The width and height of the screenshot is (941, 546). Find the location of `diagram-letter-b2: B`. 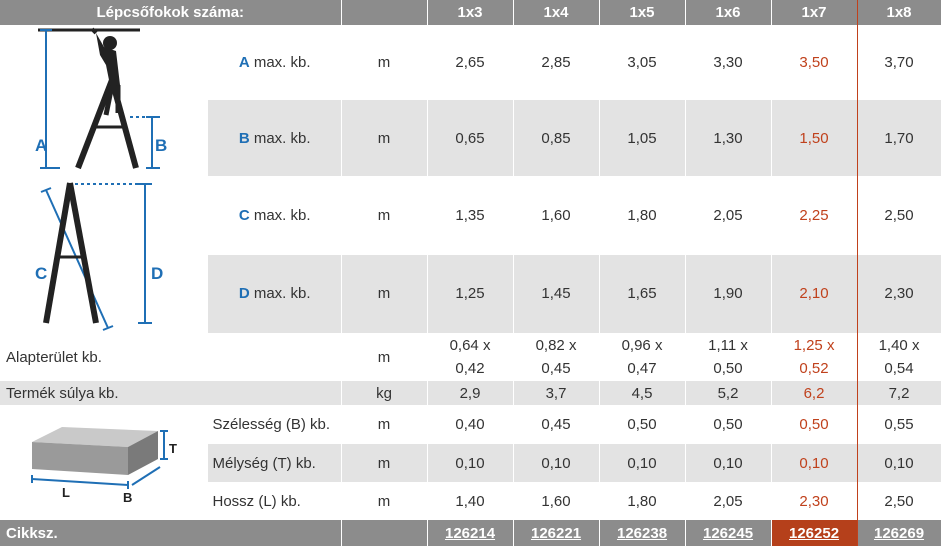

diagram-letter-b2: B is located at coordinates (127, 497).